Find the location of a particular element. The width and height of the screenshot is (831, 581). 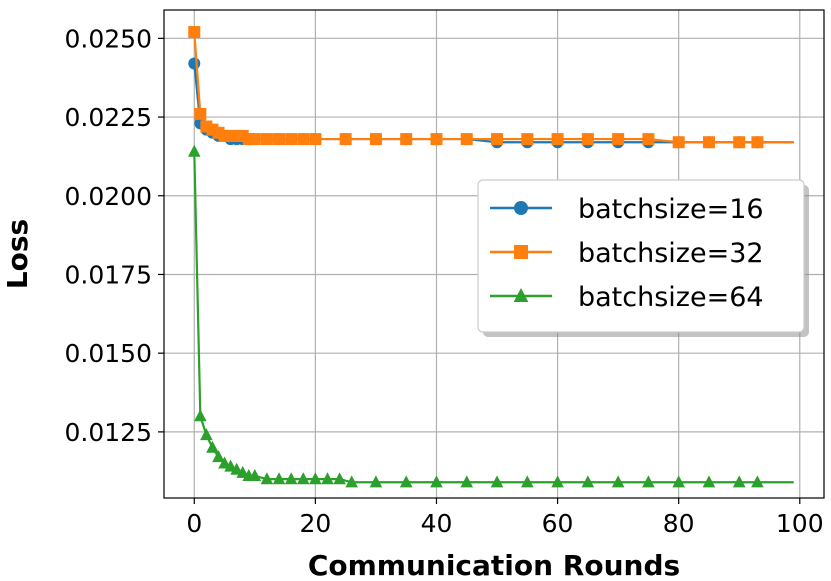

x-tick-label: 40 is located at coordinates (437, 523).